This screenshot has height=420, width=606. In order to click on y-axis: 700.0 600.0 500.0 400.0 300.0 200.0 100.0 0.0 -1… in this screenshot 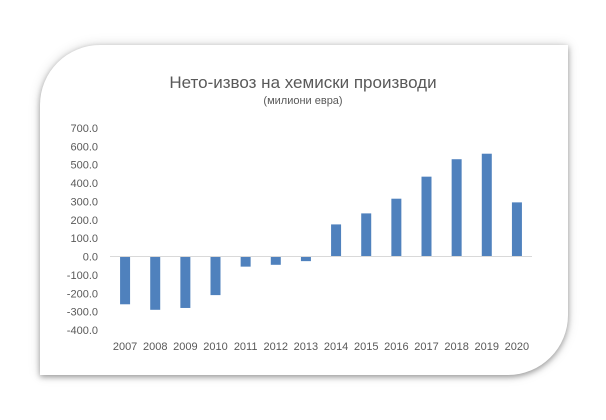, I will do `click(82, 230)`.